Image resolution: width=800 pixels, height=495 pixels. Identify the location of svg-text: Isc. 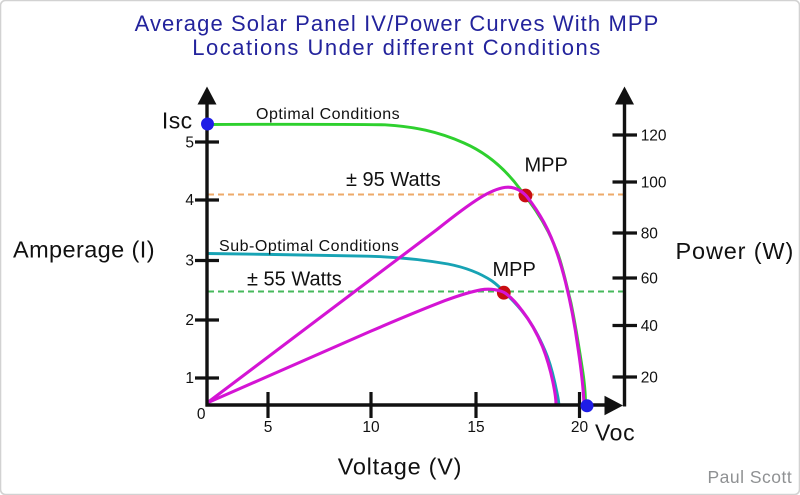
(177, 121).